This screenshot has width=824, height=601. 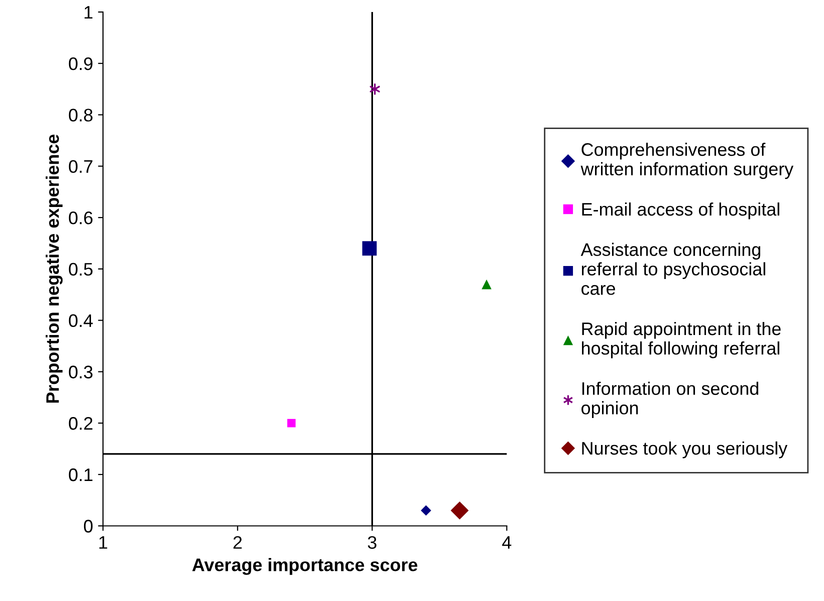 What do you see at coordinates (687, 160) in the screenshot?
I see `legend-label: Comprehensiveness of written information surgery` at bounding box center [687, 160].